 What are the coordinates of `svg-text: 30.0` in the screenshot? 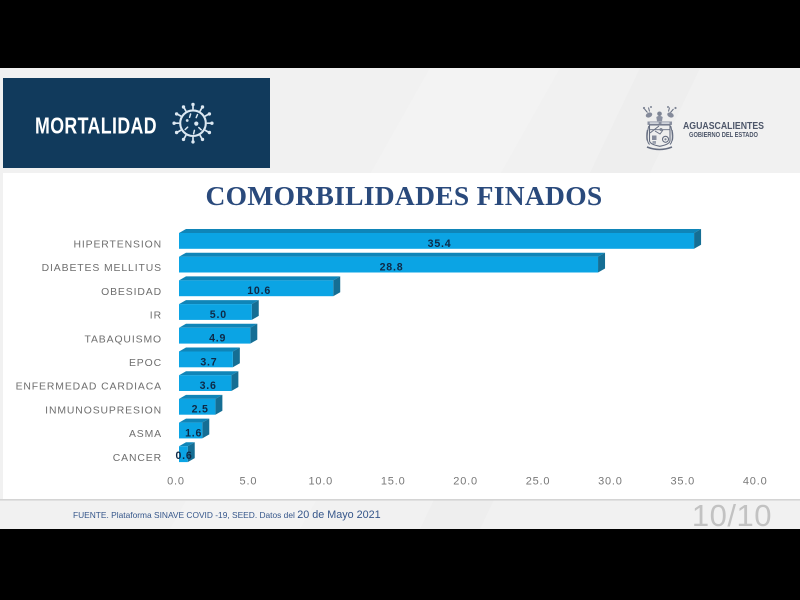 It's located at (610, 482).